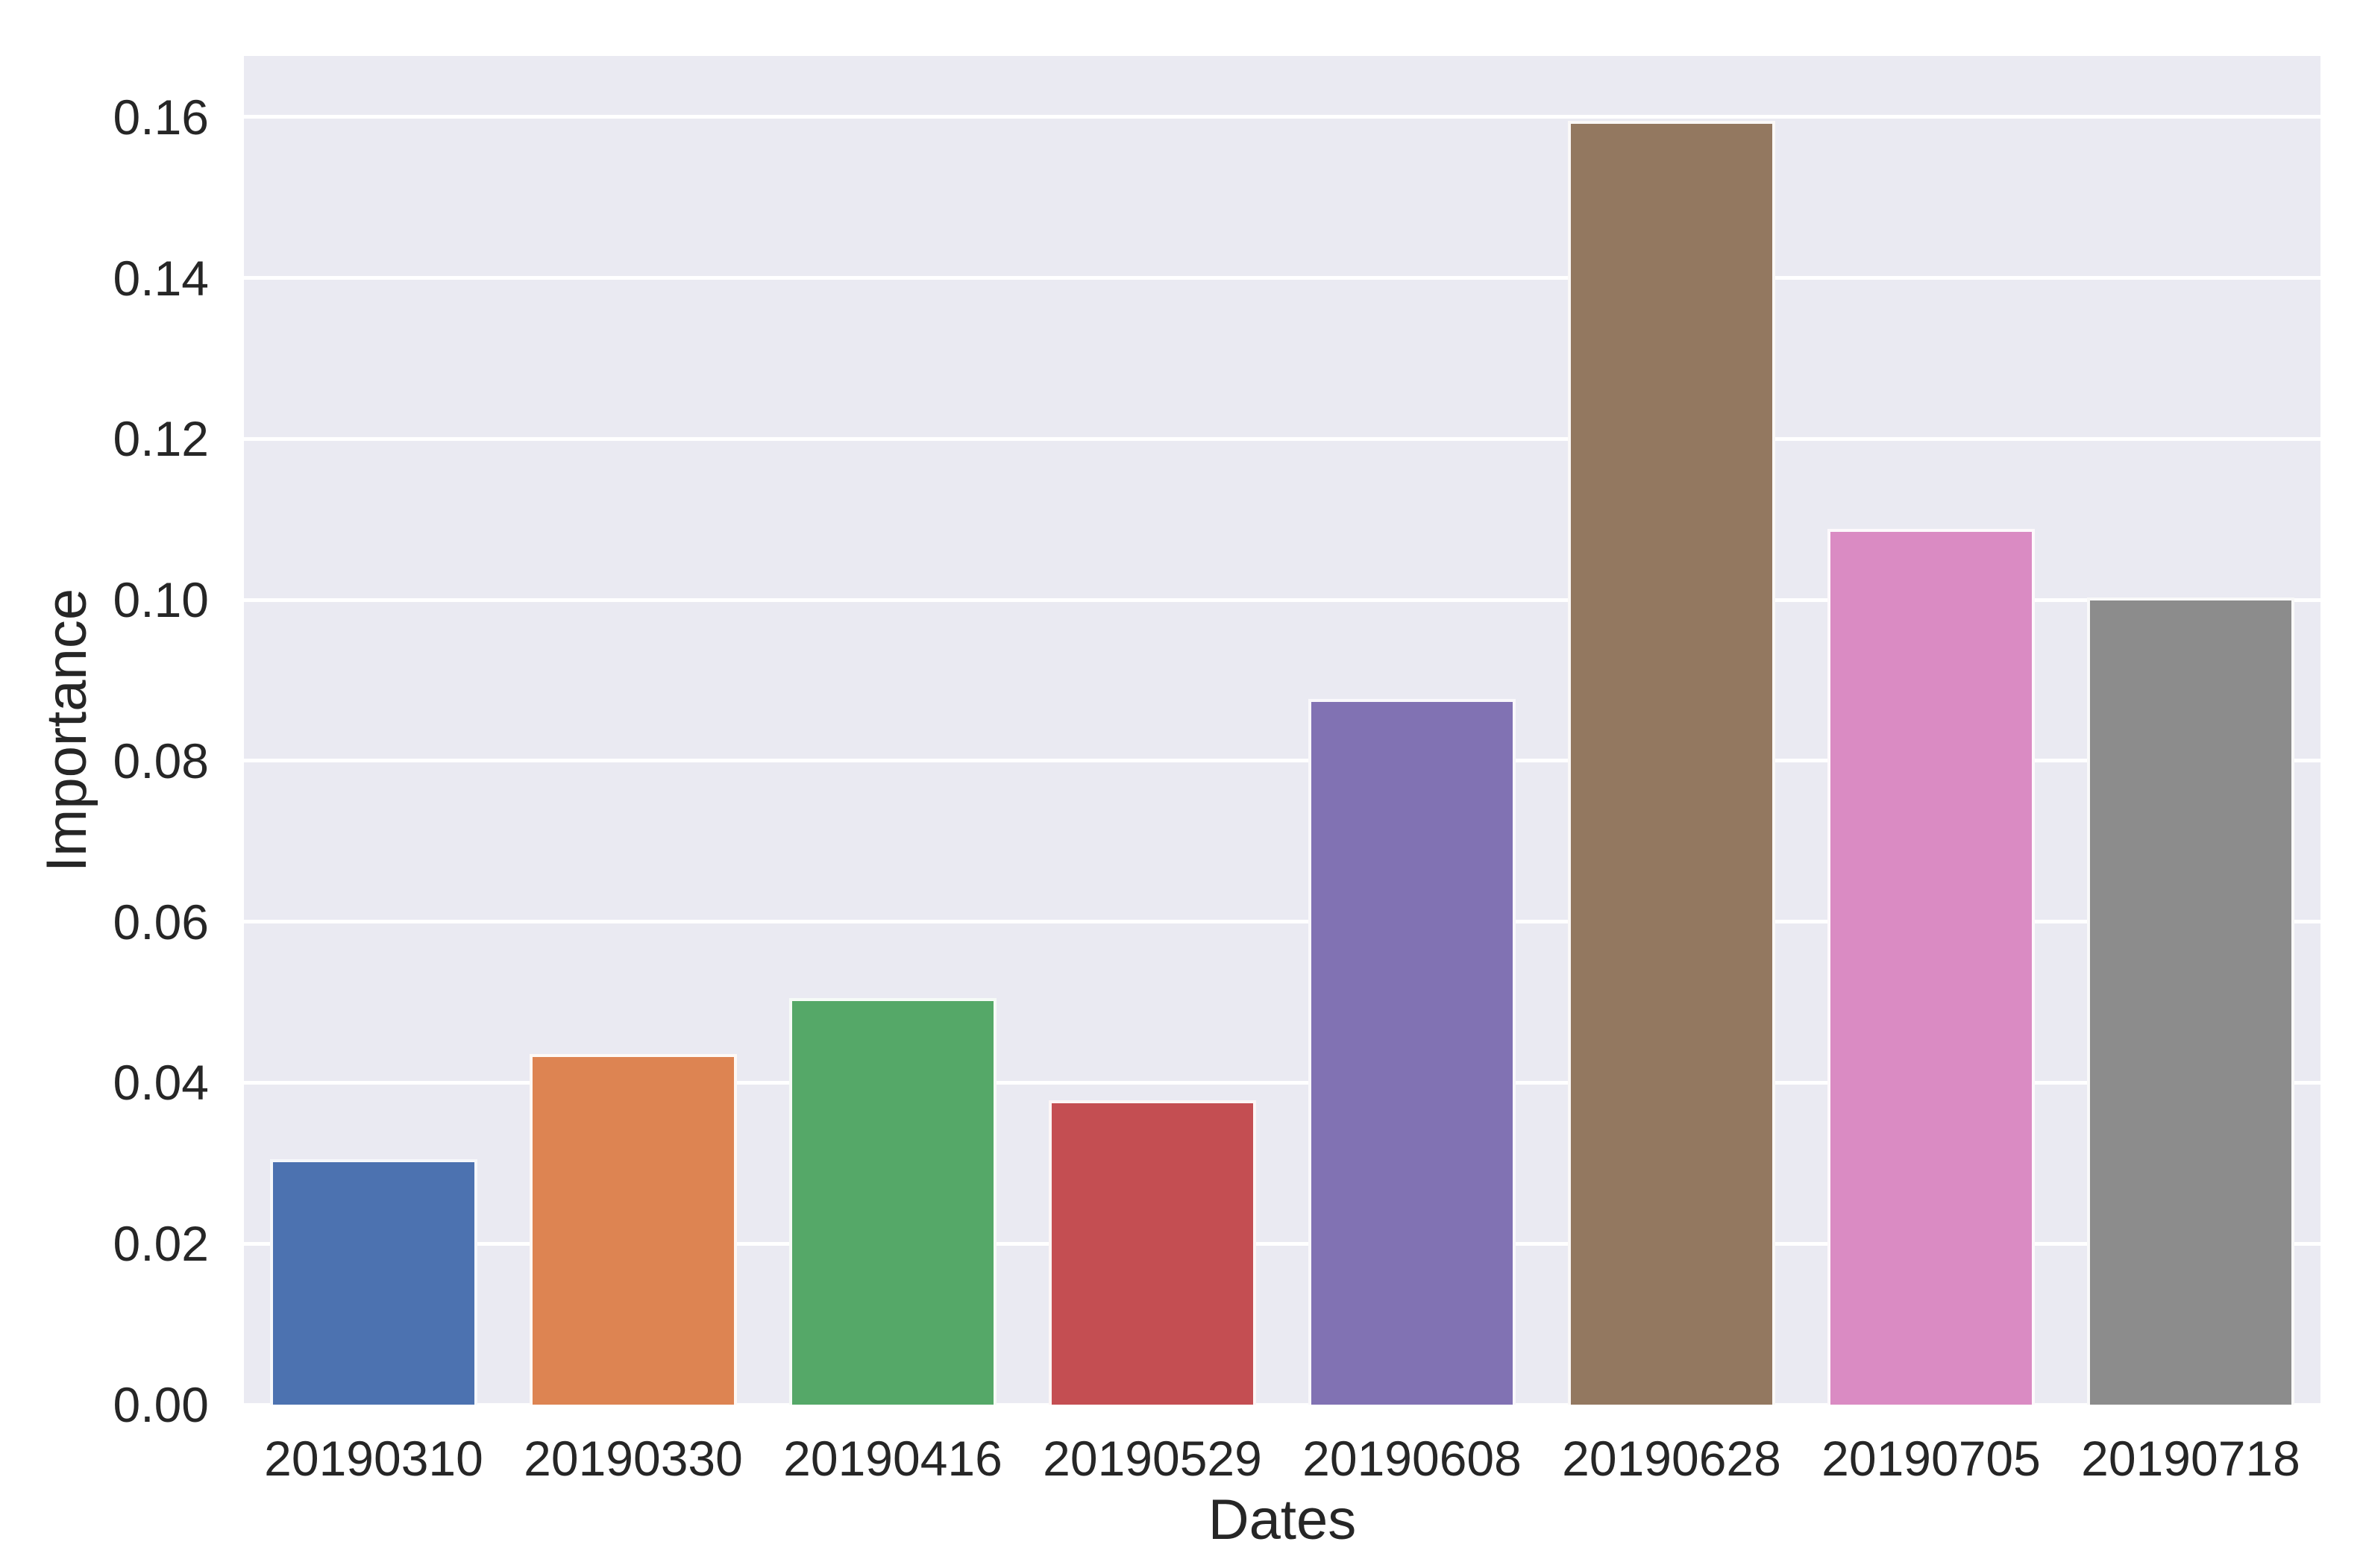 The width and height of the screenshot is (2363, 1568). What do you see at coordinates (633, 1458) in the screenshot?
I see `x-tick-label: 20190330` at bounding box center [633, 1458].